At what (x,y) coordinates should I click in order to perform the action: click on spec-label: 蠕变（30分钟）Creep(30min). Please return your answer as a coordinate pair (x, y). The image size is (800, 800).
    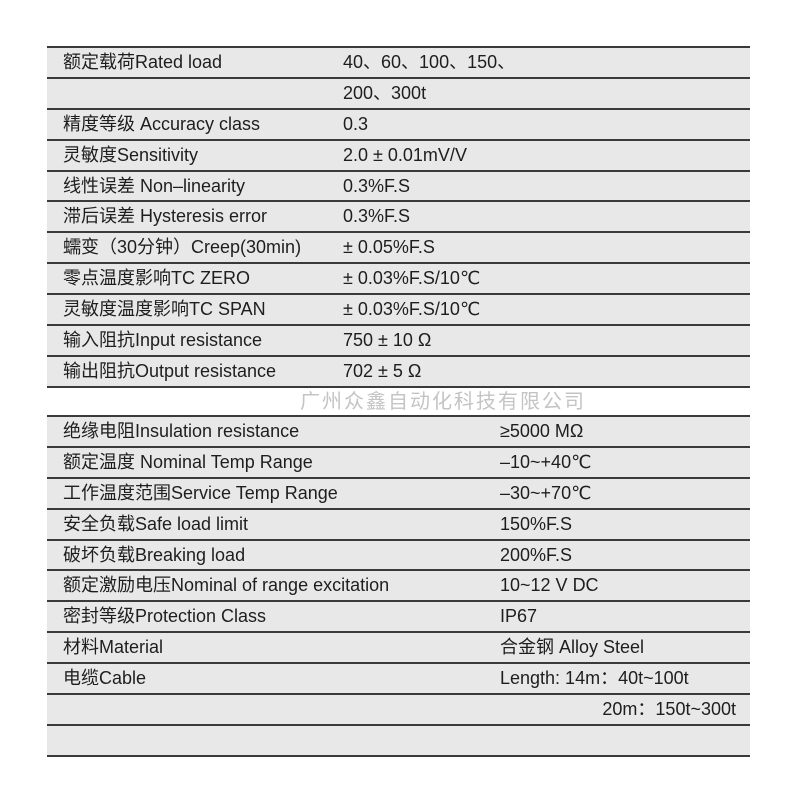
    Looking at the image, I should click on (182, 247).